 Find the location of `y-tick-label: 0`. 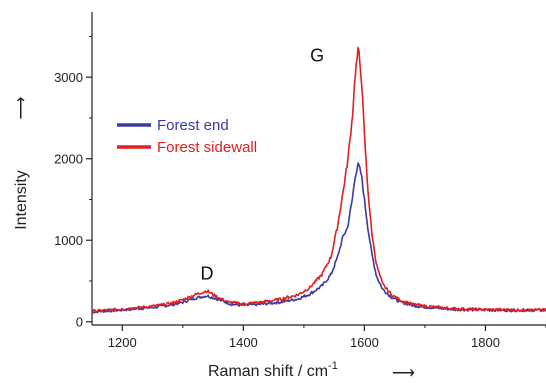

y-tick-label: 0 is located at coordinates (79, 322).